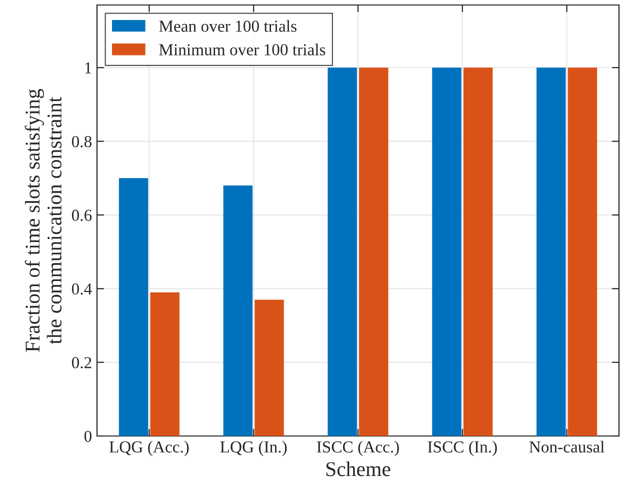 This screenshot has height=491, width=629. Describe the element at coordinates (88, 436) in the screenshot. I see `y-tick-label: 0` at that location.